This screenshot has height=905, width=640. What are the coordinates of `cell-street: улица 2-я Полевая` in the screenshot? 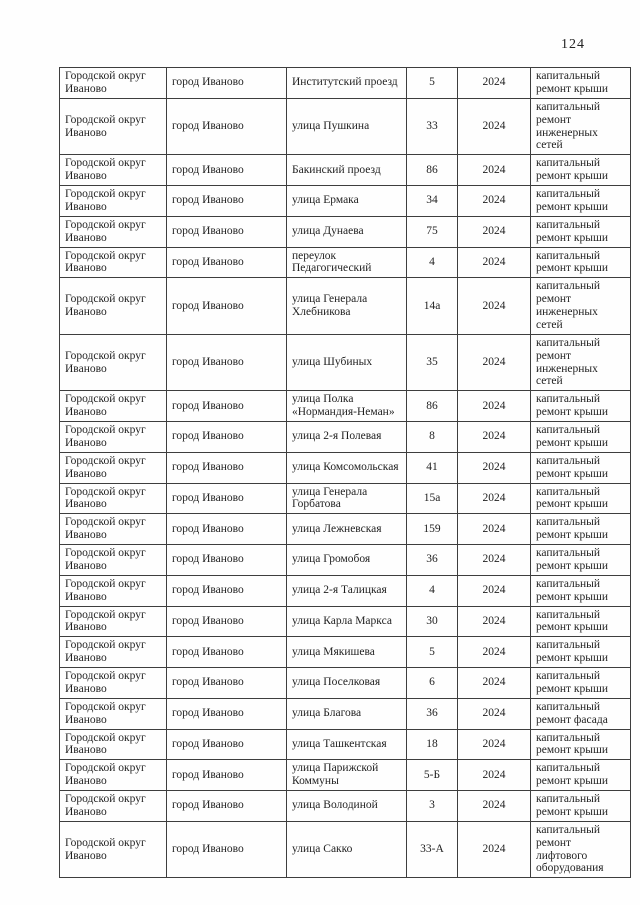 It's located at (346, 437).